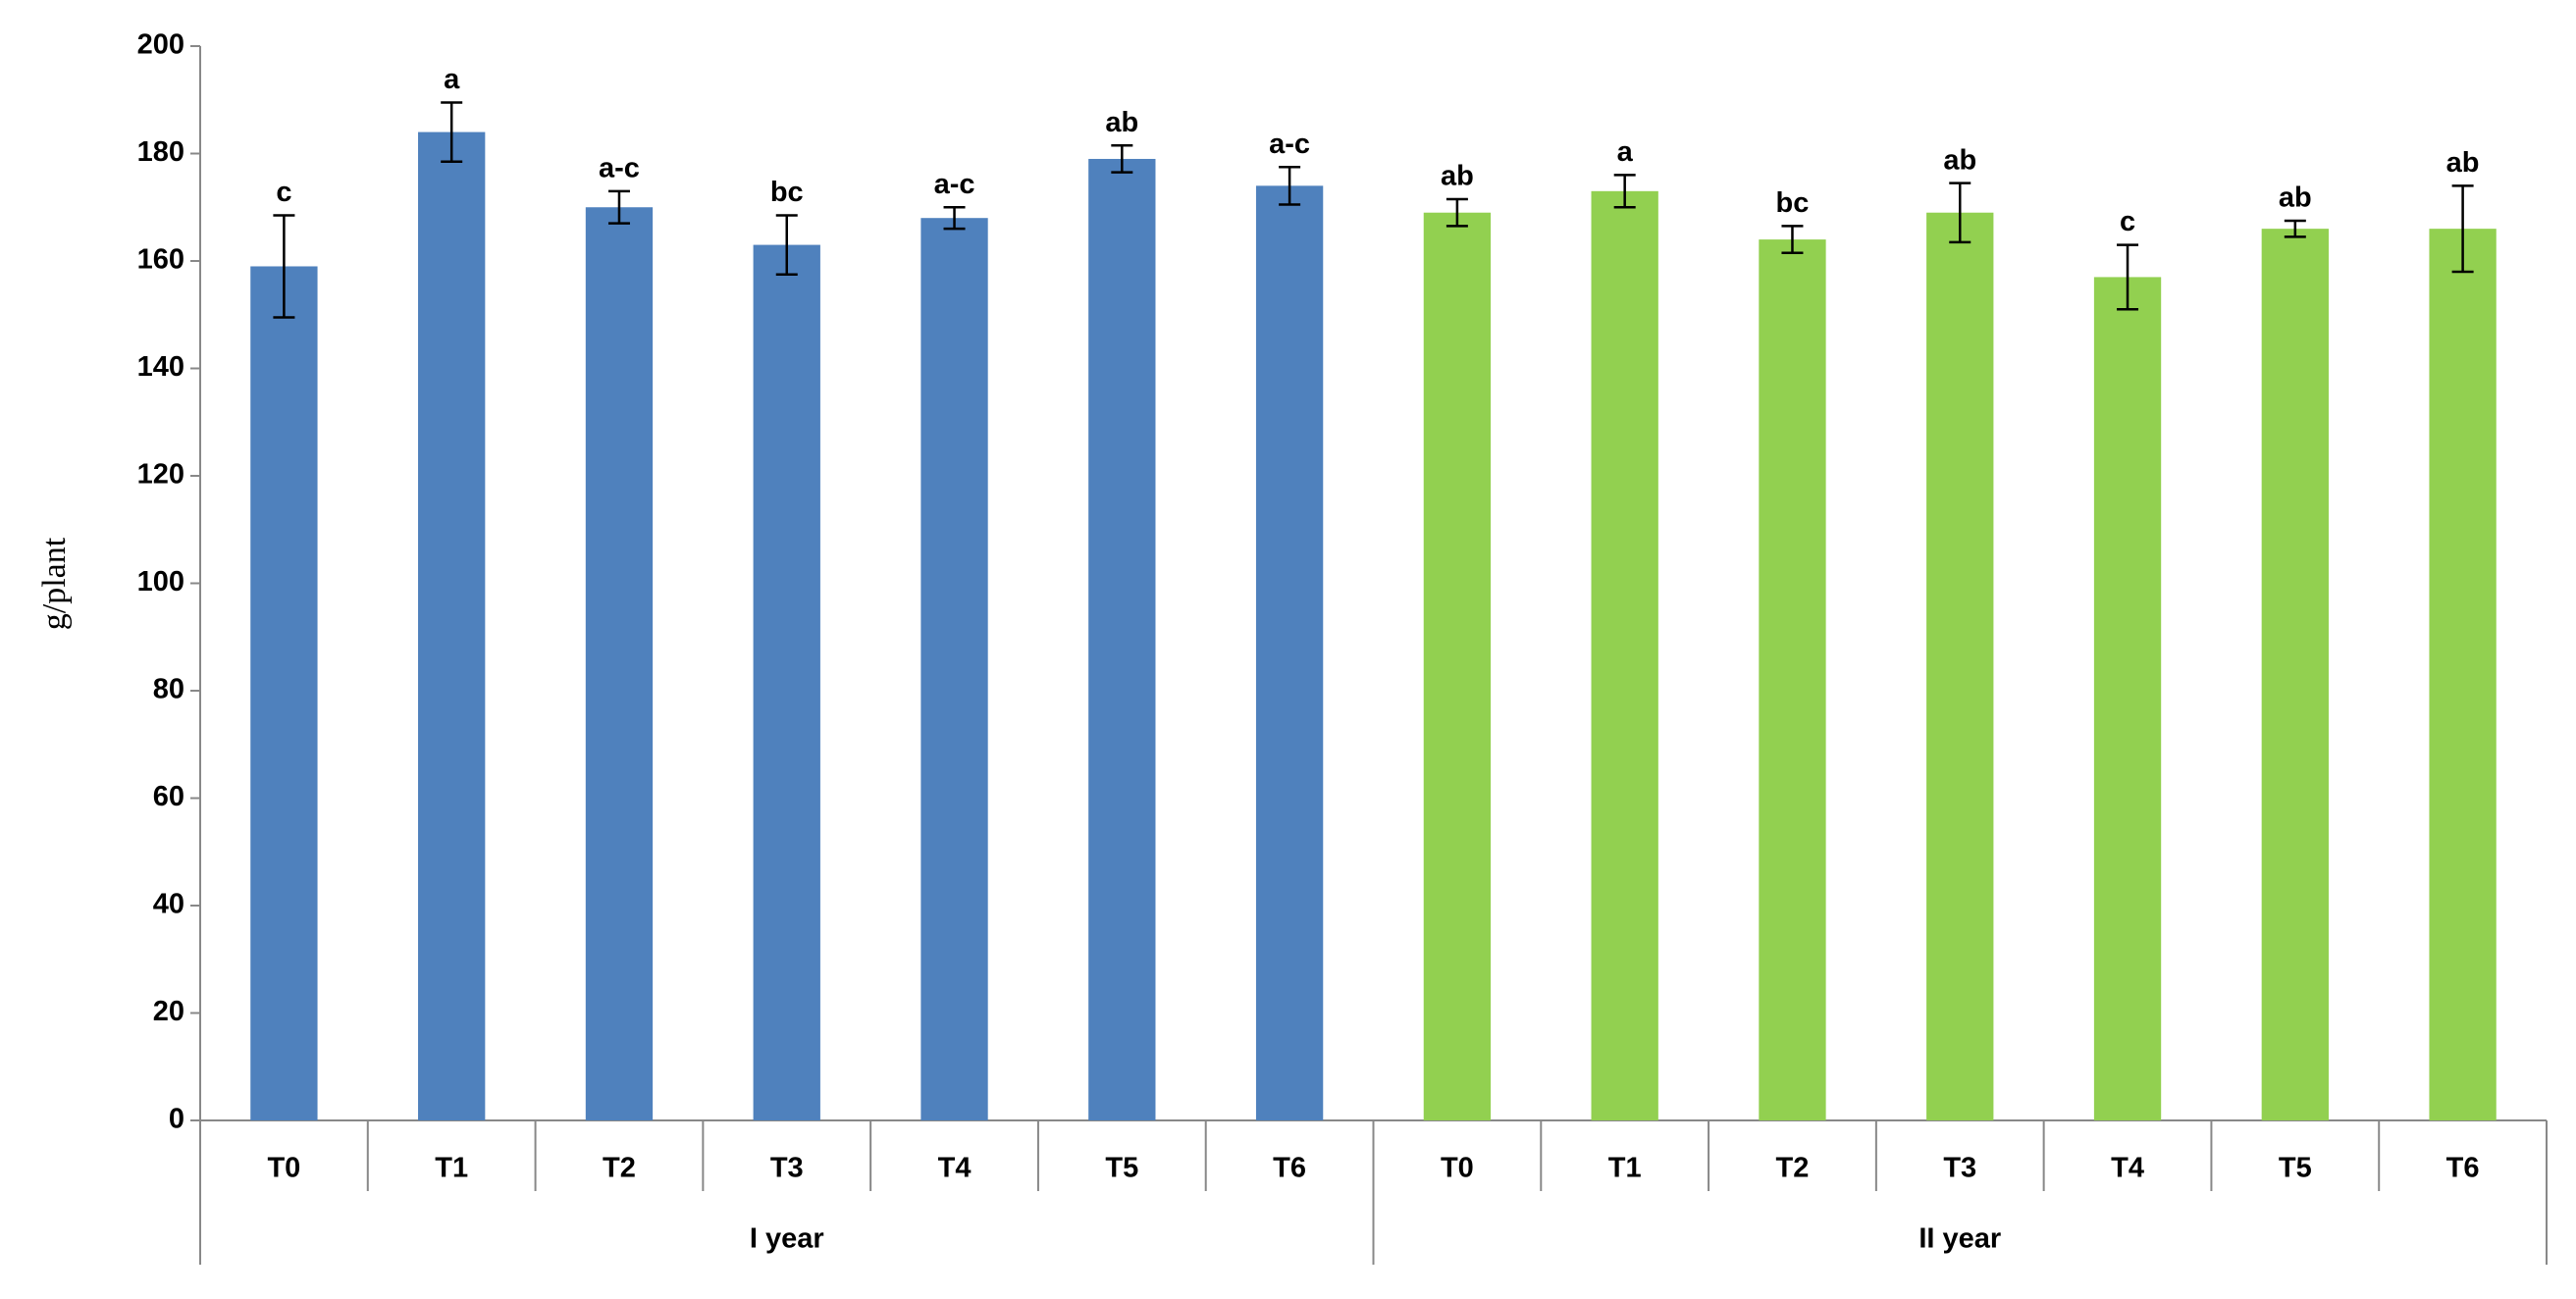 The width and height of the screenshot is (2576, 1299). Describe the element at coordinates (160, 582) in the screenshot. I see `y-tick-label: 100` at that location.